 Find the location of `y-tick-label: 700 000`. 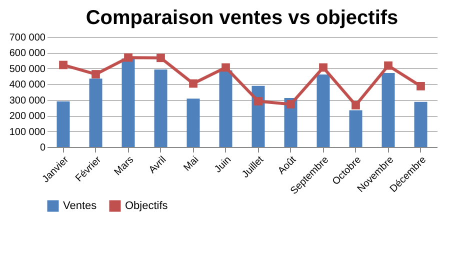

y-tick-label: 700 000 is located at coordinates (27, 38).